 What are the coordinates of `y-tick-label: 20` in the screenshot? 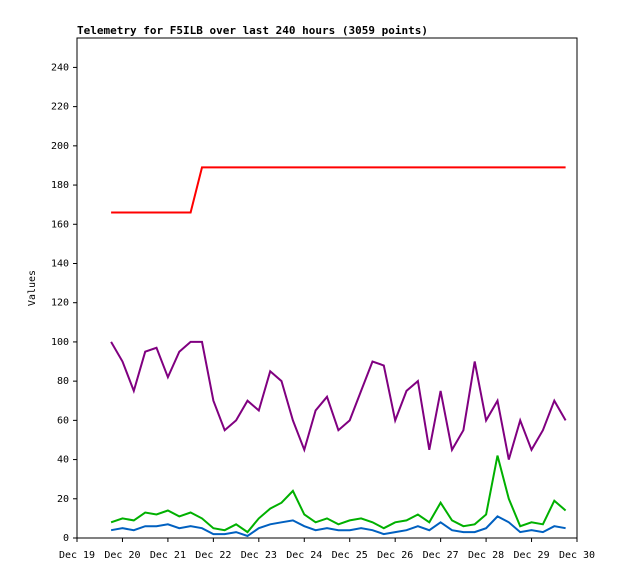 It's located at (63, 499).